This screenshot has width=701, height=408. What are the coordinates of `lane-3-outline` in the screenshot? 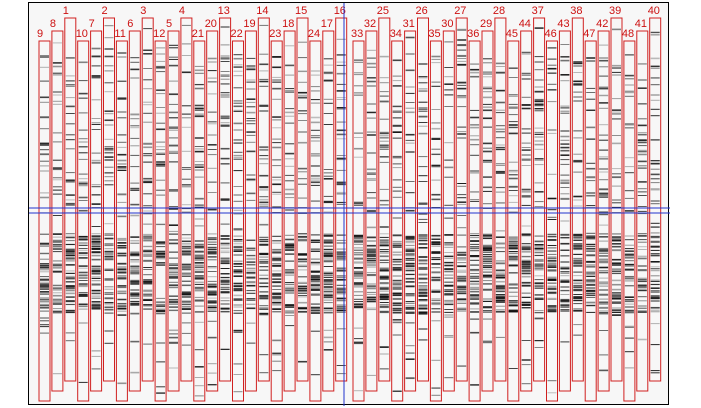 It's located at (147, 199).